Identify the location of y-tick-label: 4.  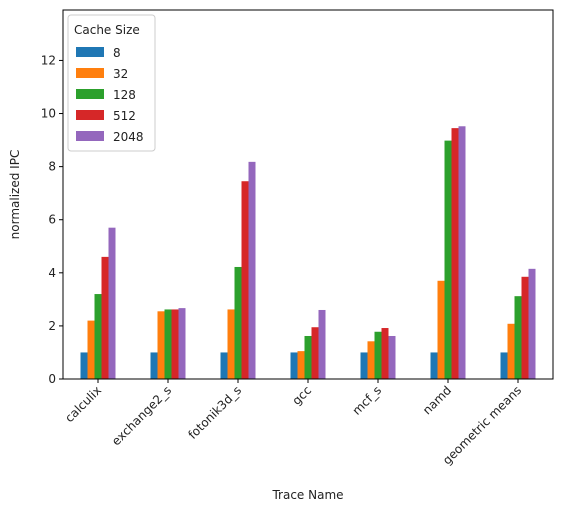
(52, 273).